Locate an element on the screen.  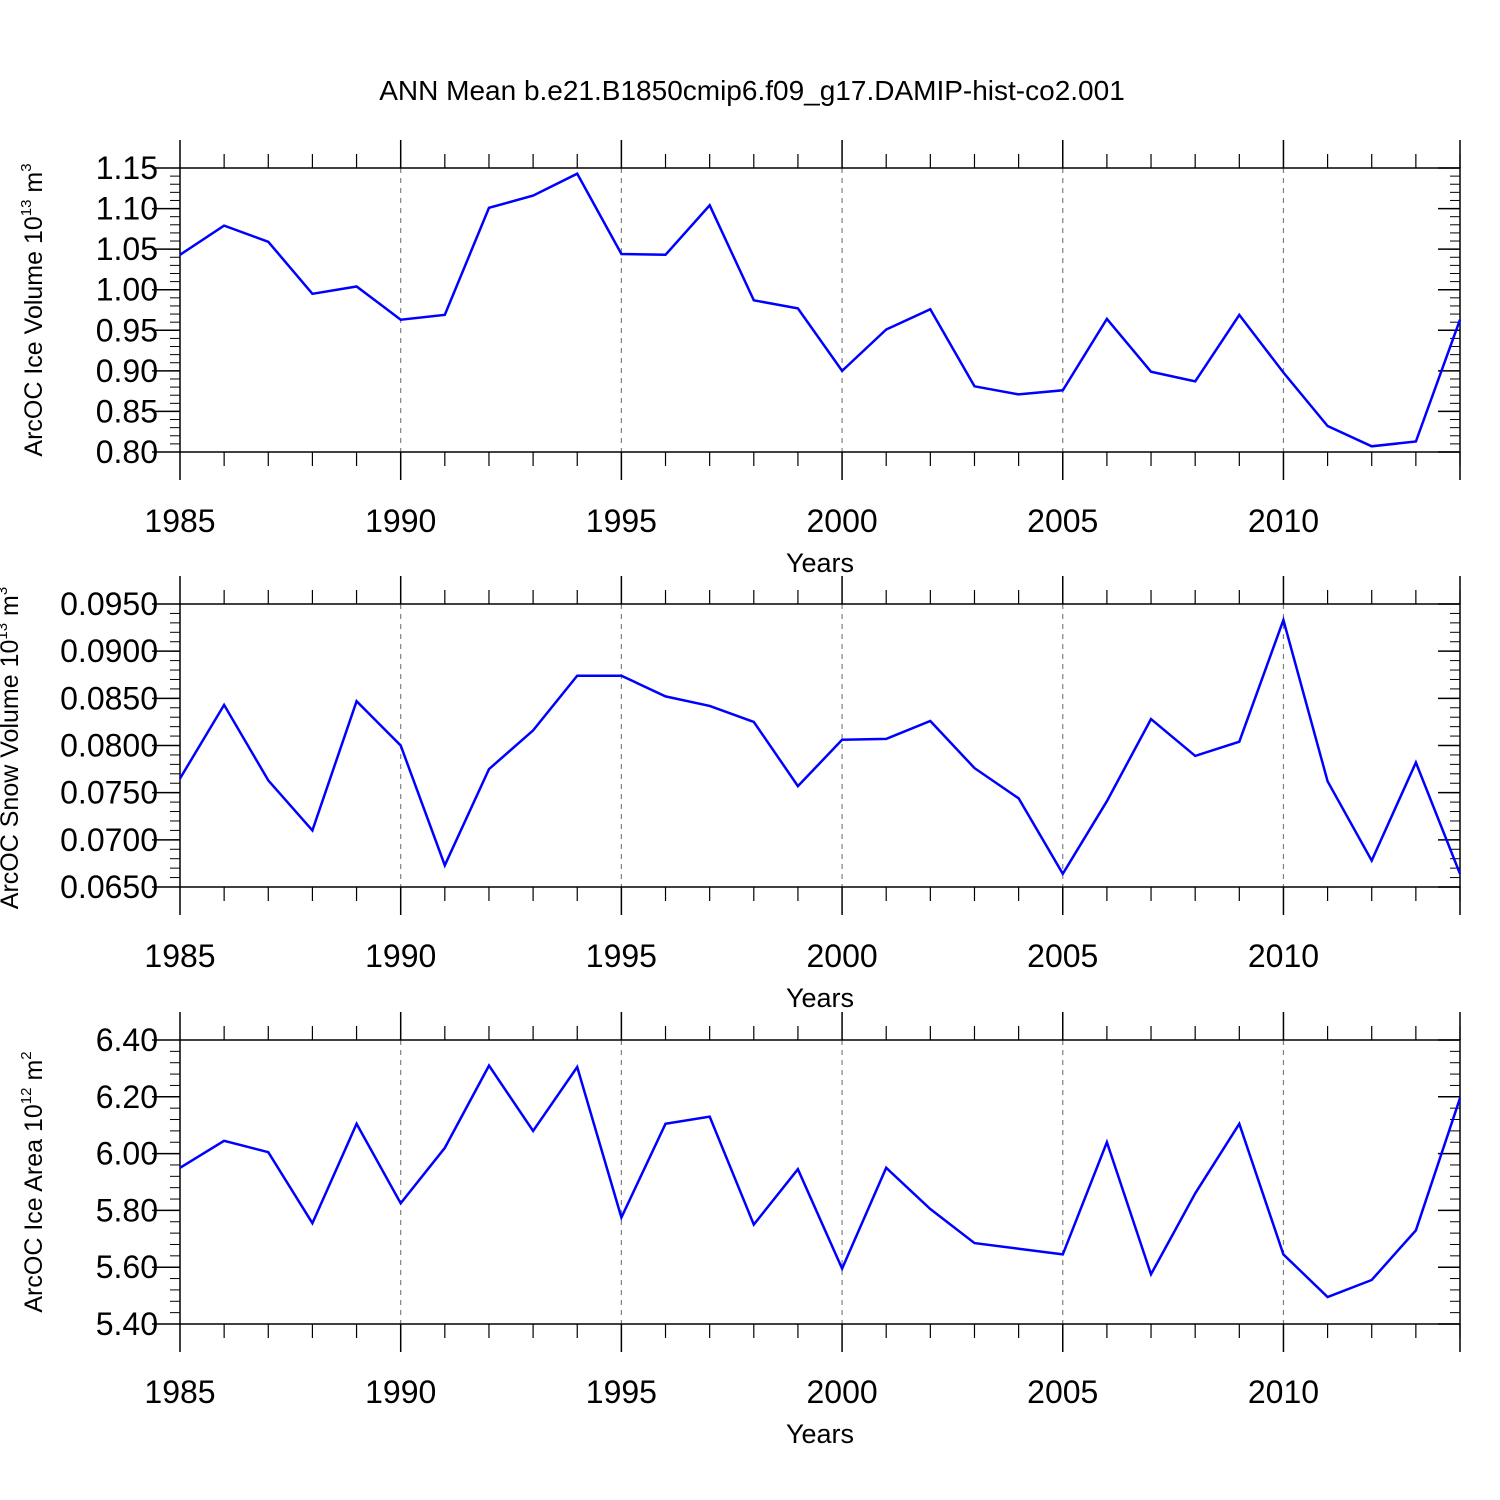
y-tick-label: 0.0900 is located at coordinates (109, 651).